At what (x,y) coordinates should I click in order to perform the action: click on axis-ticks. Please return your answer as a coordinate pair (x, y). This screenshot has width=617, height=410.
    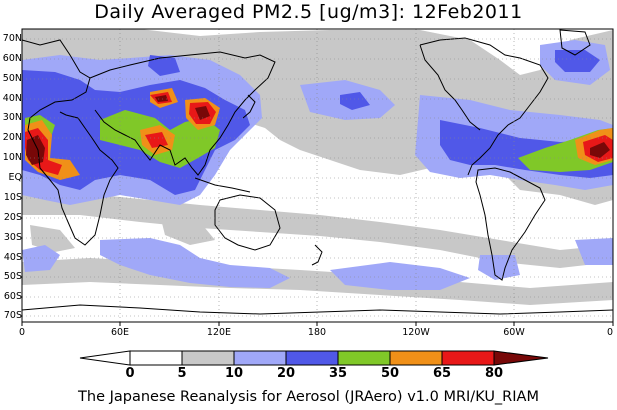
    Looking at the image, I should click on (317, 324).